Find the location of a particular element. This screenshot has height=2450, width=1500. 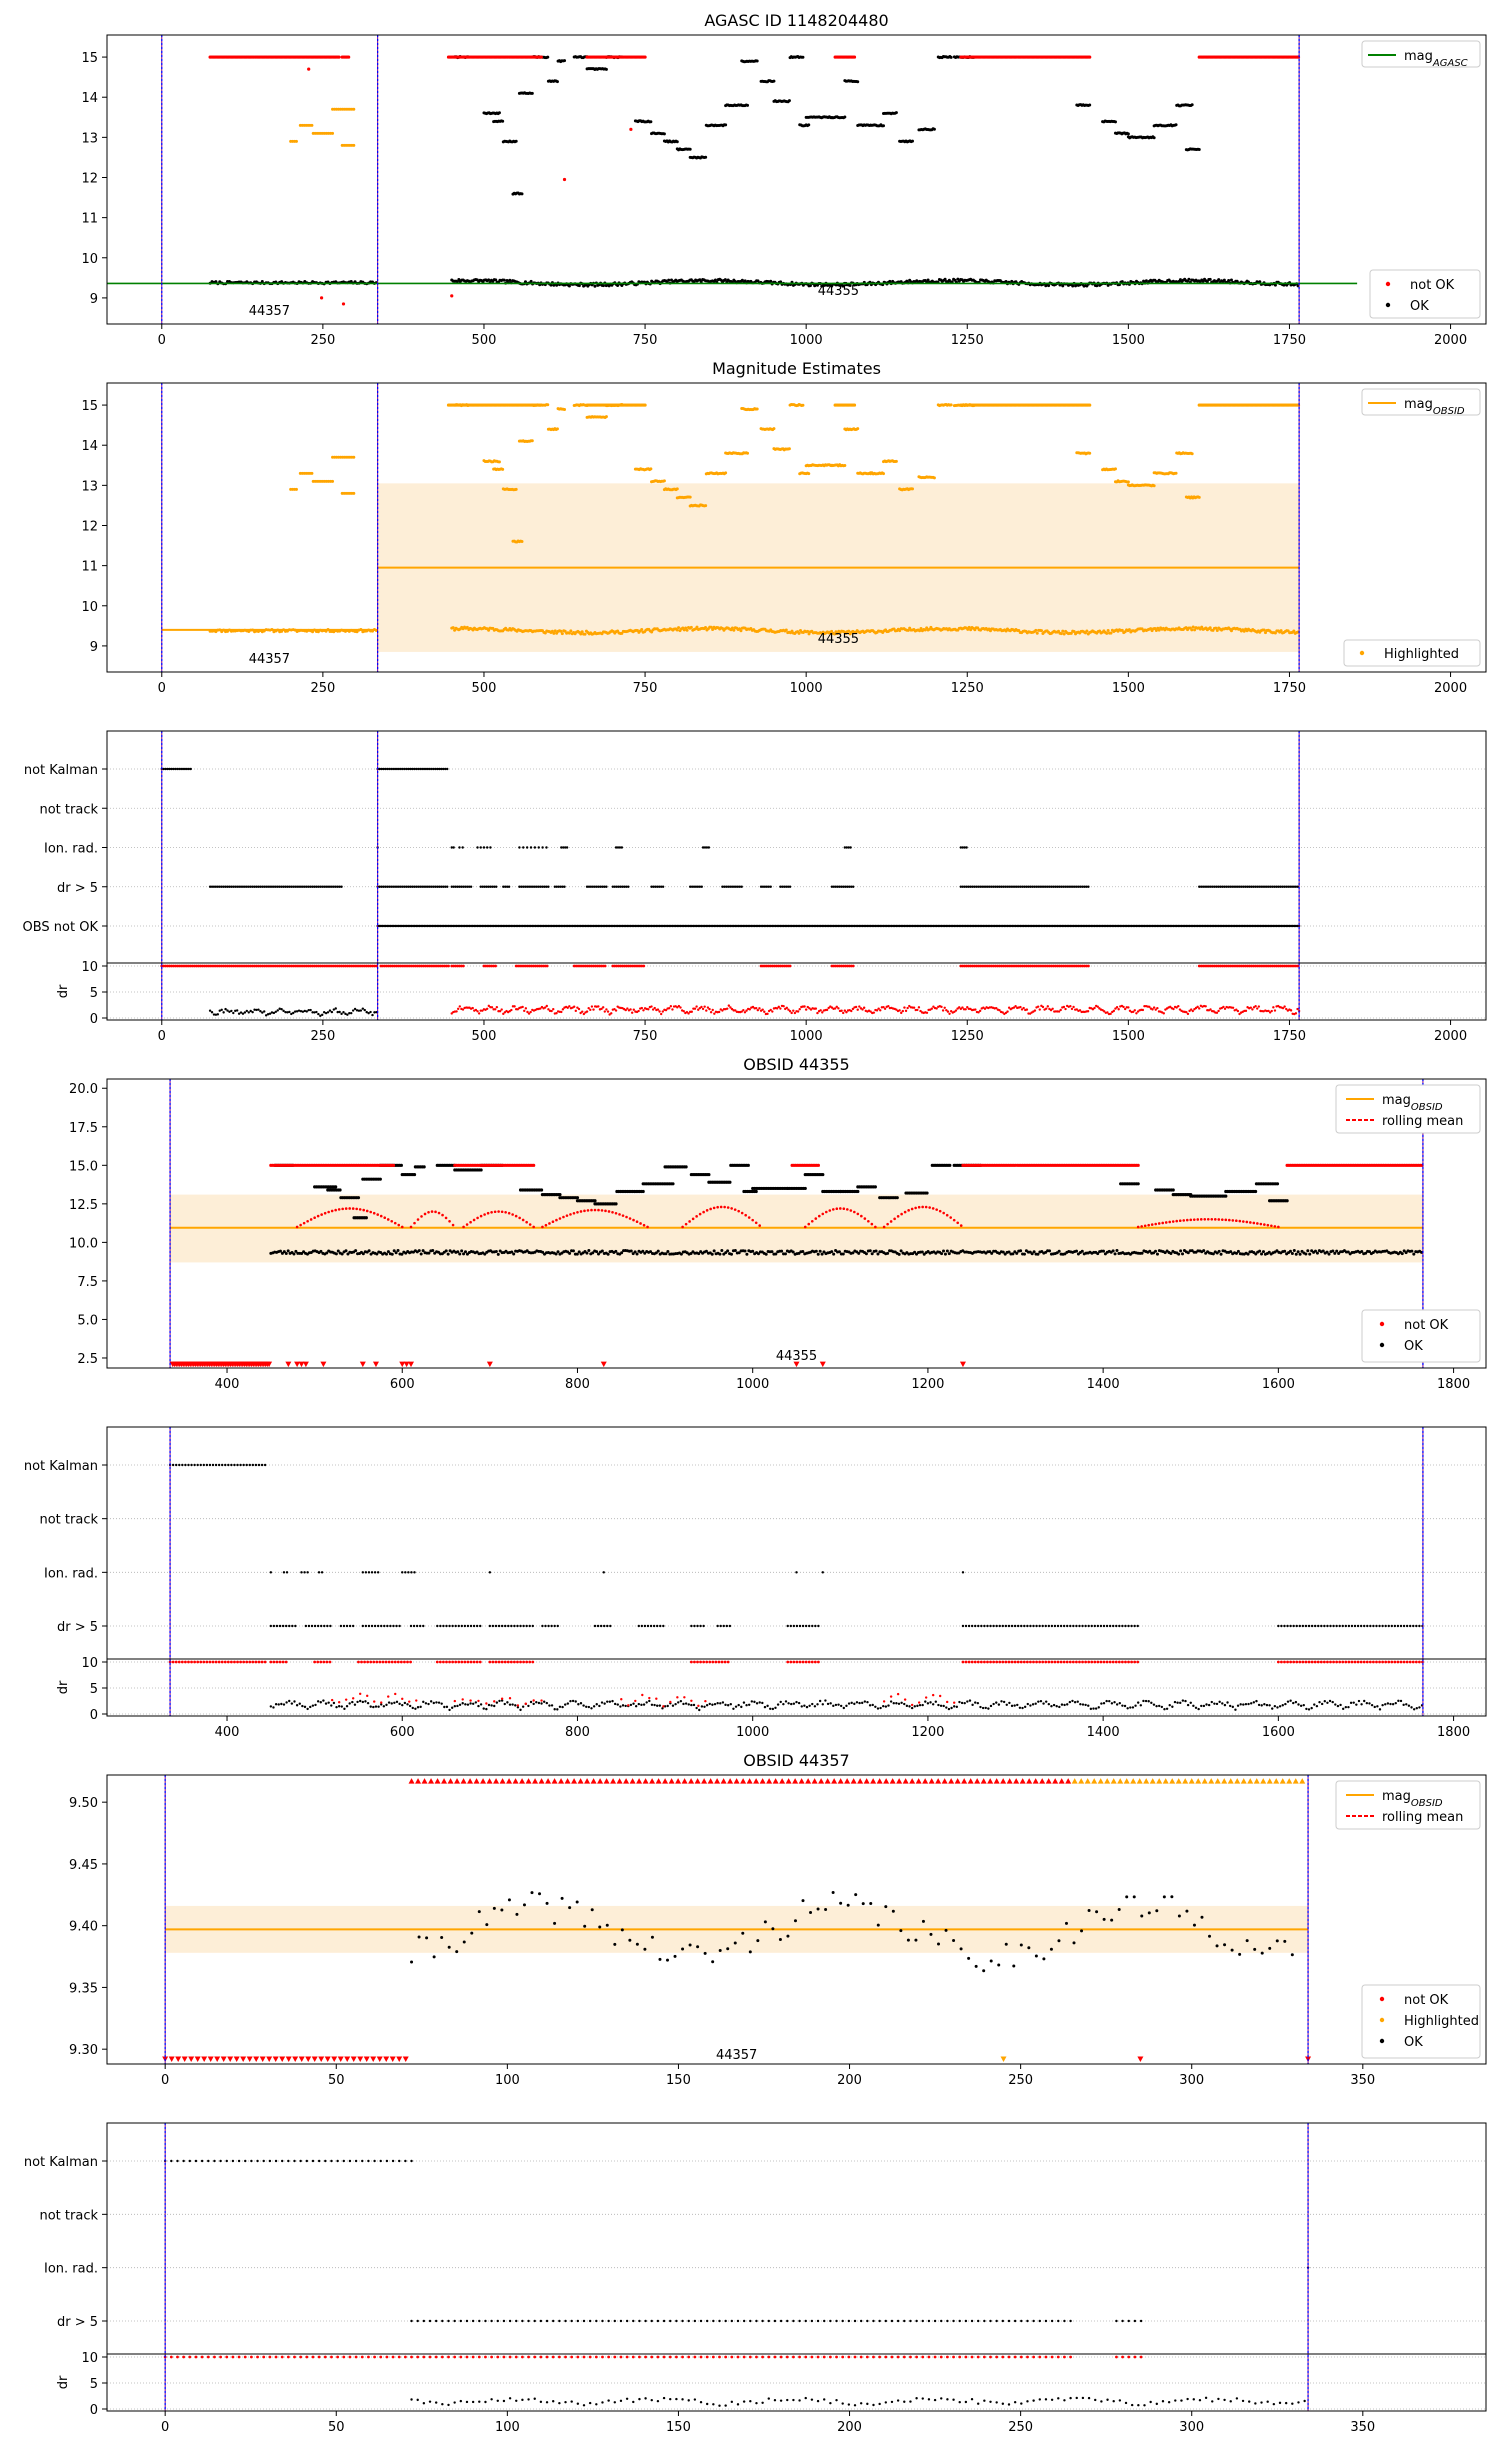

legend-ok-label: OK is located at coordinates (1419, 306).